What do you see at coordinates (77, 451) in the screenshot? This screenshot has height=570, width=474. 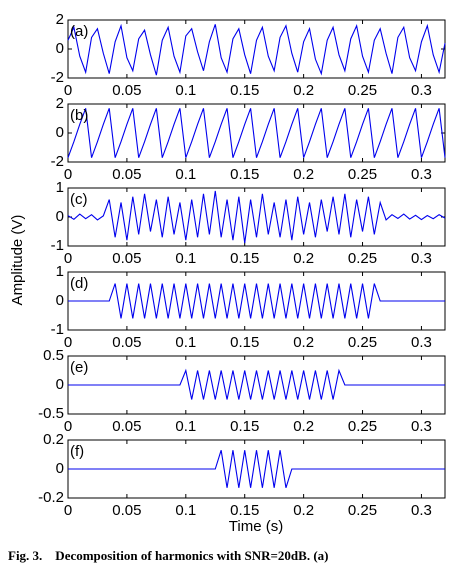 I see `panel-label: (f)` at bounding box center [77, 451].